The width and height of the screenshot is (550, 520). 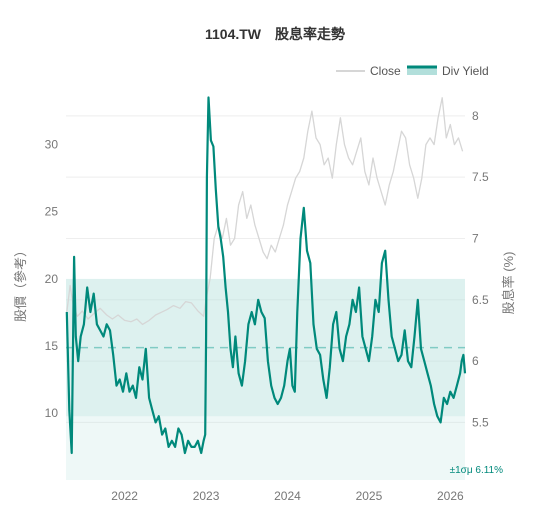 I want to click on right-tick-label: 5.5, so click(x=480, y=422).